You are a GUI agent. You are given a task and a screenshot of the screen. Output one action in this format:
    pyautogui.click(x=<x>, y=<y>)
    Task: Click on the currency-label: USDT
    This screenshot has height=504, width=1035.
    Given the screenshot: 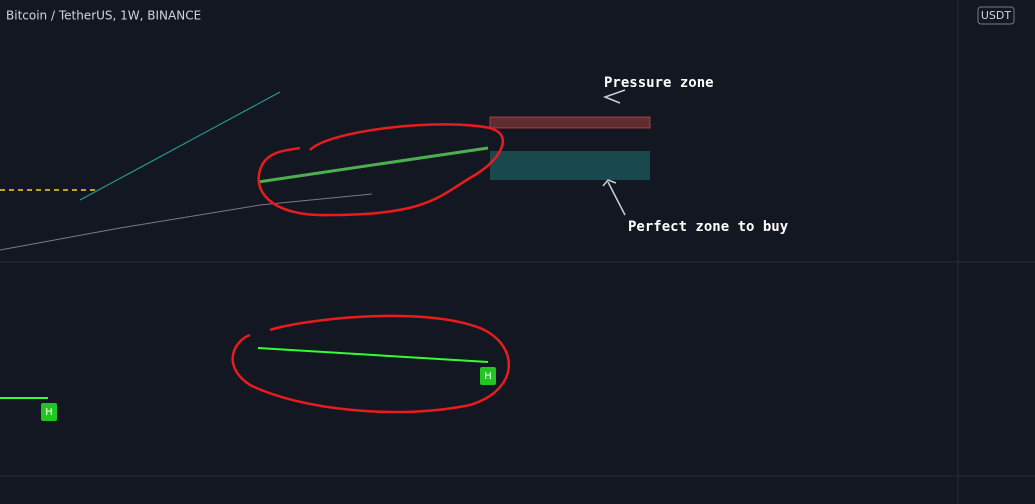 What is the action you would take?
    pyautogui.click(x=996, y=15)
    